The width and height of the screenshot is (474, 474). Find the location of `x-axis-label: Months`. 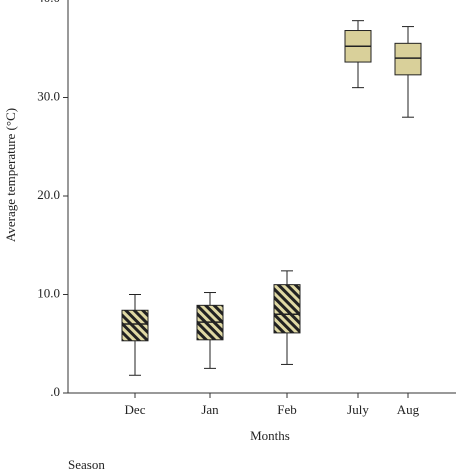

x-axis-label: Months is located at coordinates (270, 435).